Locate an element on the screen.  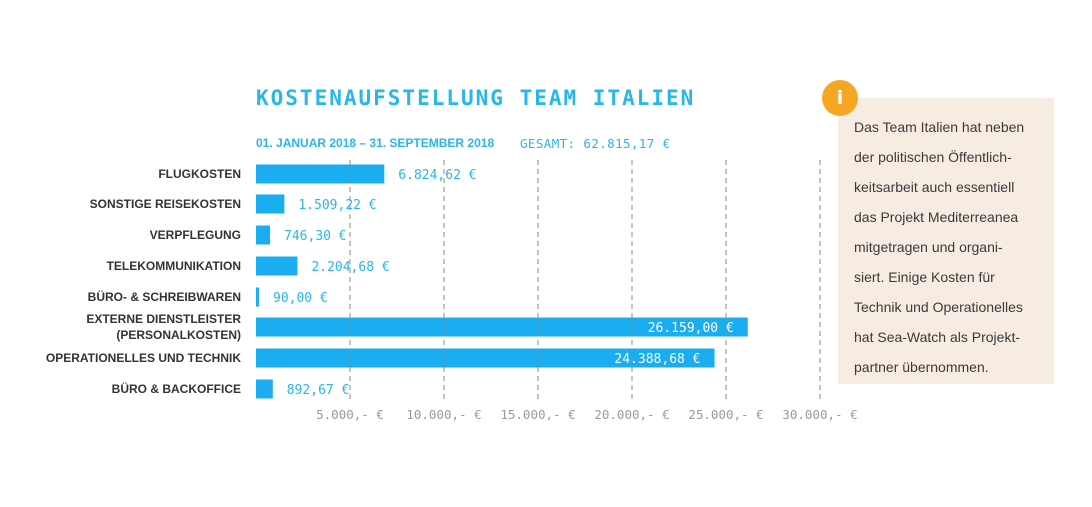
info-text-line: hat Sea-Watch als Projekt- is located at coordinates (937, 337).